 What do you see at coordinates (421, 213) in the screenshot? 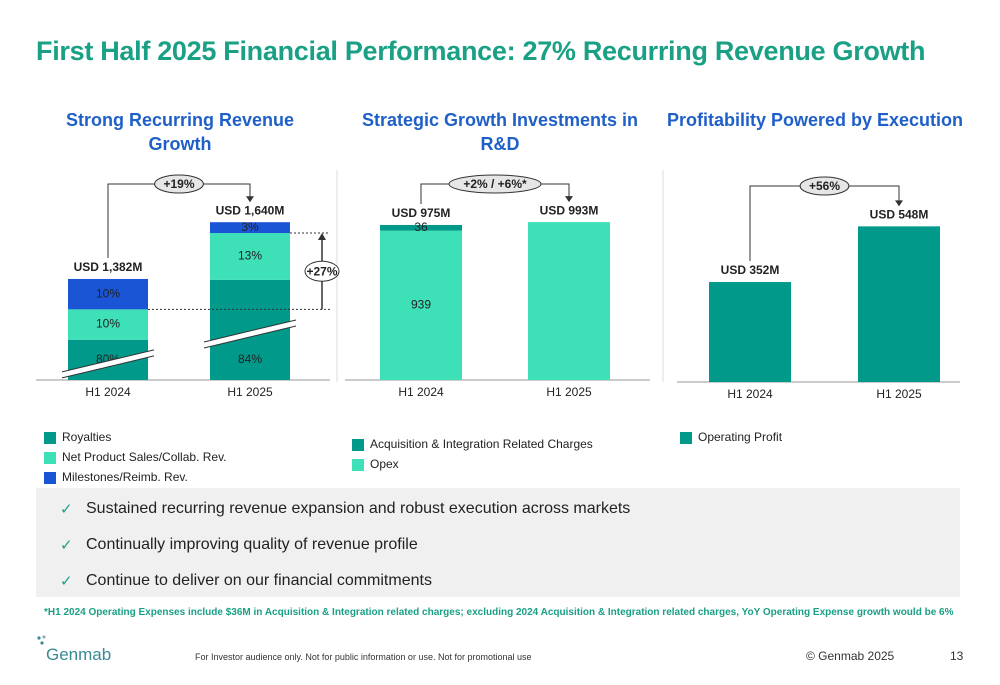
I see `total-label: USD 975M` at bounding box center [421, 213].